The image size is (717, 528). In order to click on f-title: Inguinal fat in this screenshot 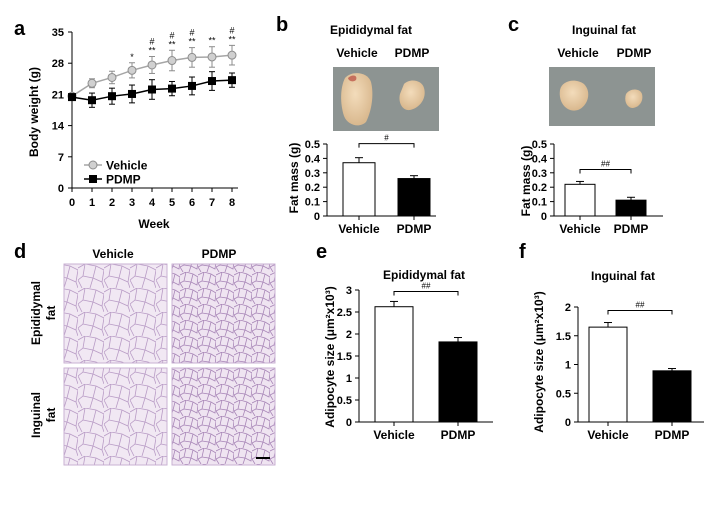, I will do `click(623, 276)`.